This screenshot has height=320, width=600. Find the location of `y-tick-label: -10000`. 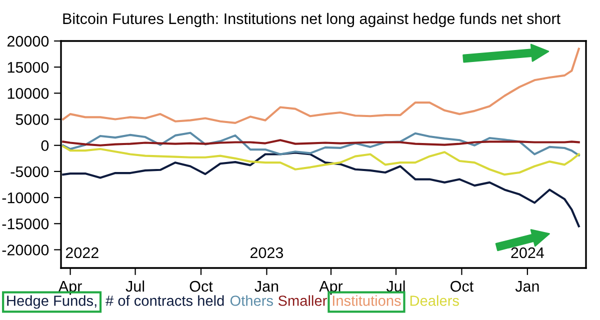

y-tick-label: -10000 is located at coordinates (25, 198).